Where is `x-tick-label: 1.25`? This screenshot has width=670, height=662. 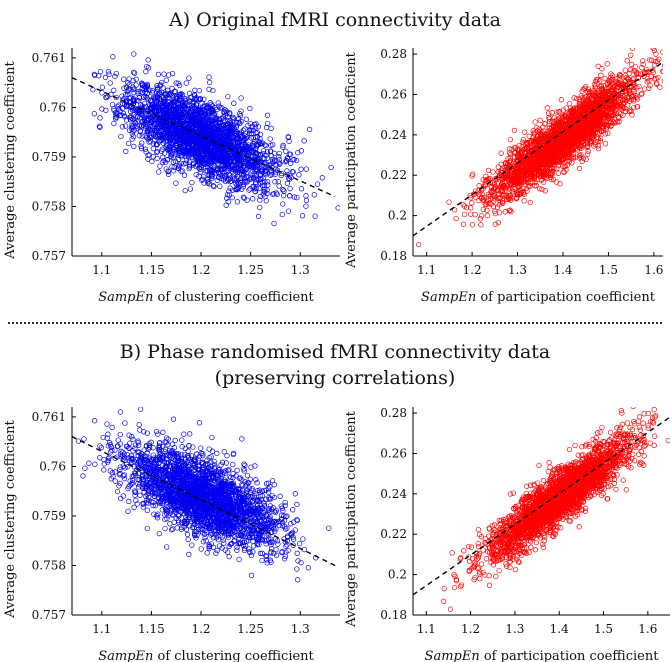 x-tick-label: 1.25 is located at coordinates (250, 270).